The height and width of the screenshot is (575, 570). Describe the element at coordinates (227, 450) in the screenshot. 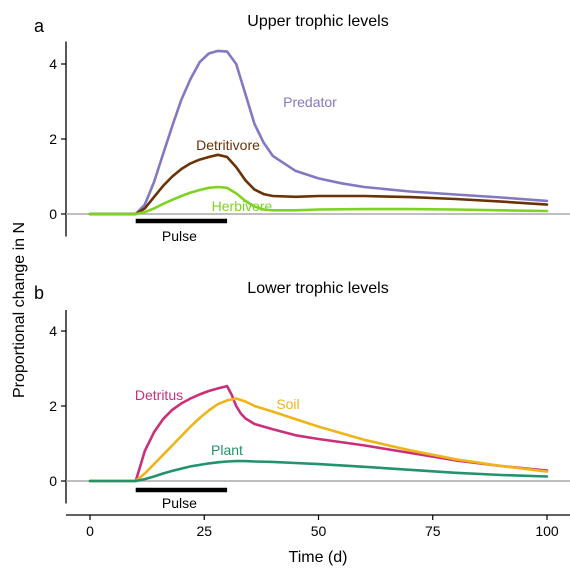

I see `series-label-plant: Plant` at that location.